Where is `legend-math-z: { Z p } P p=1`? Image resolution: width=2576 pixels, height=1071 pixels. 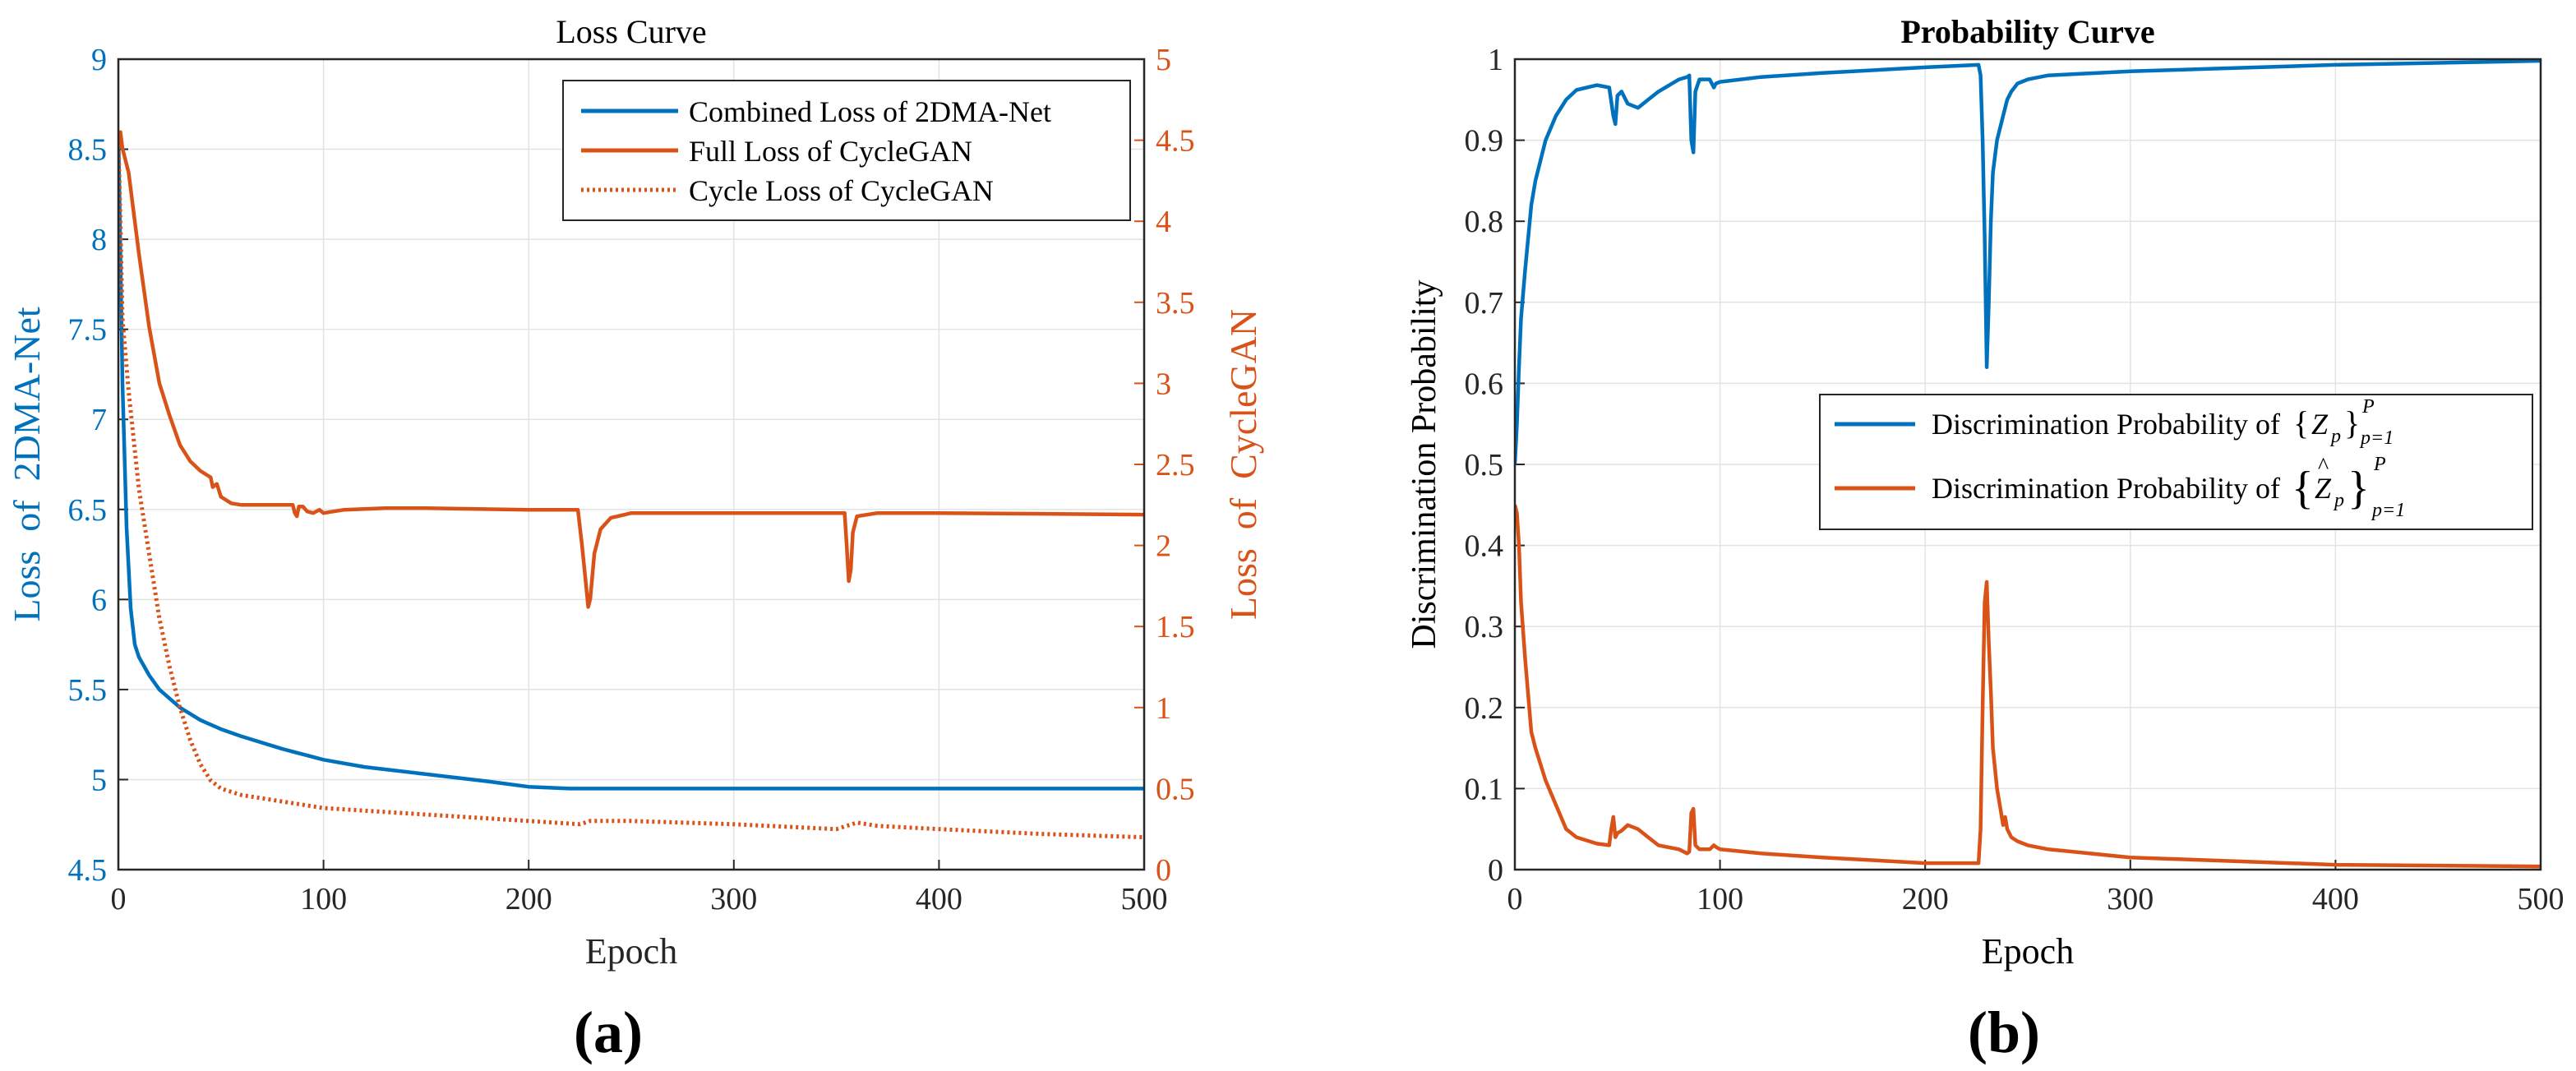
legend-math-z: { Z p } P p=1 is located at coordinates (2344, 422).